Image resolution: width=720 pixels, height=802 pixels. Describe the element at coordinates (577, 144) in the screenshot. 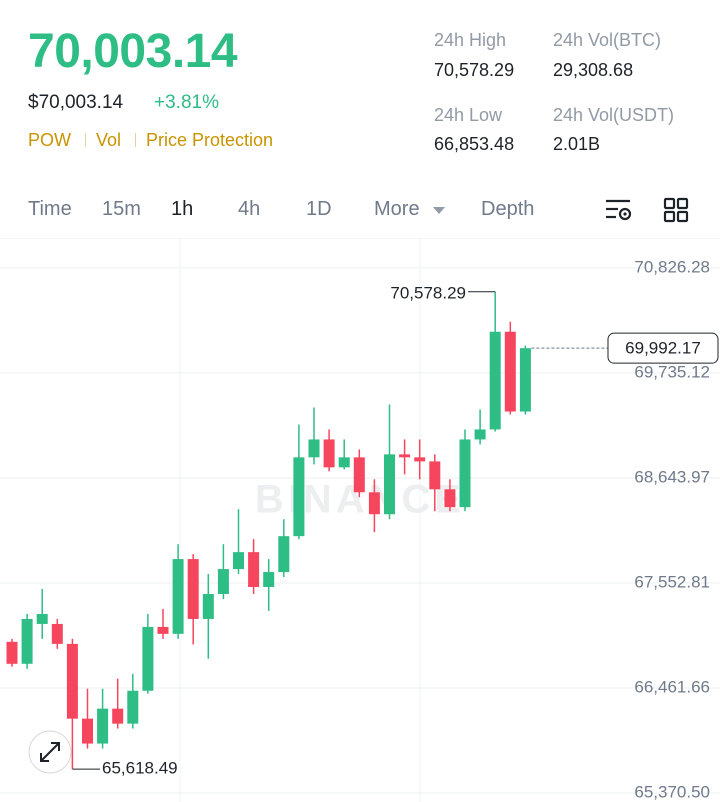

I see `stat-value: 2.01B` at that location.